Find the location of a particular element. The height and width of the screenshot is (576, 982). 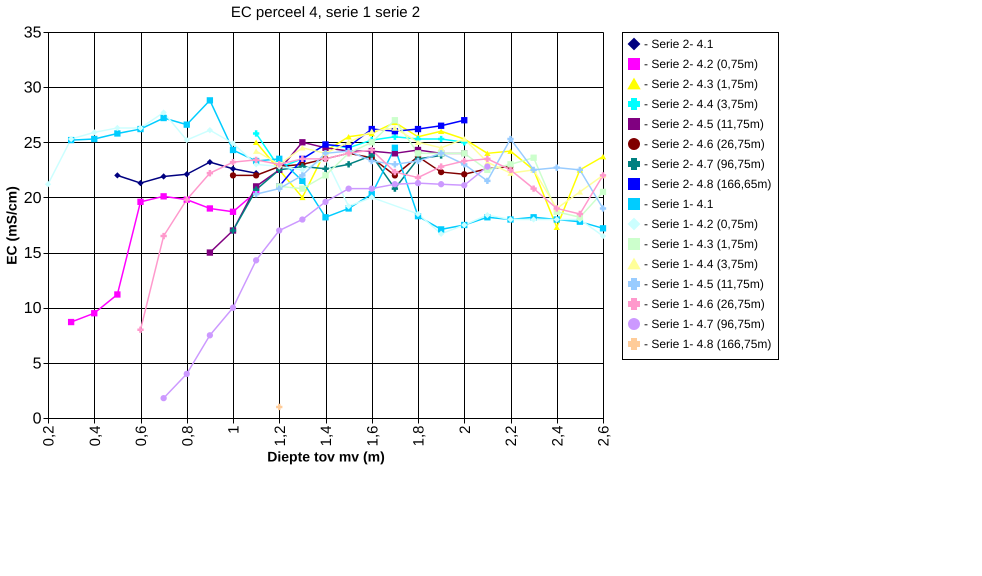

x-tick-label: 1 is located at coordinates (234, 430).